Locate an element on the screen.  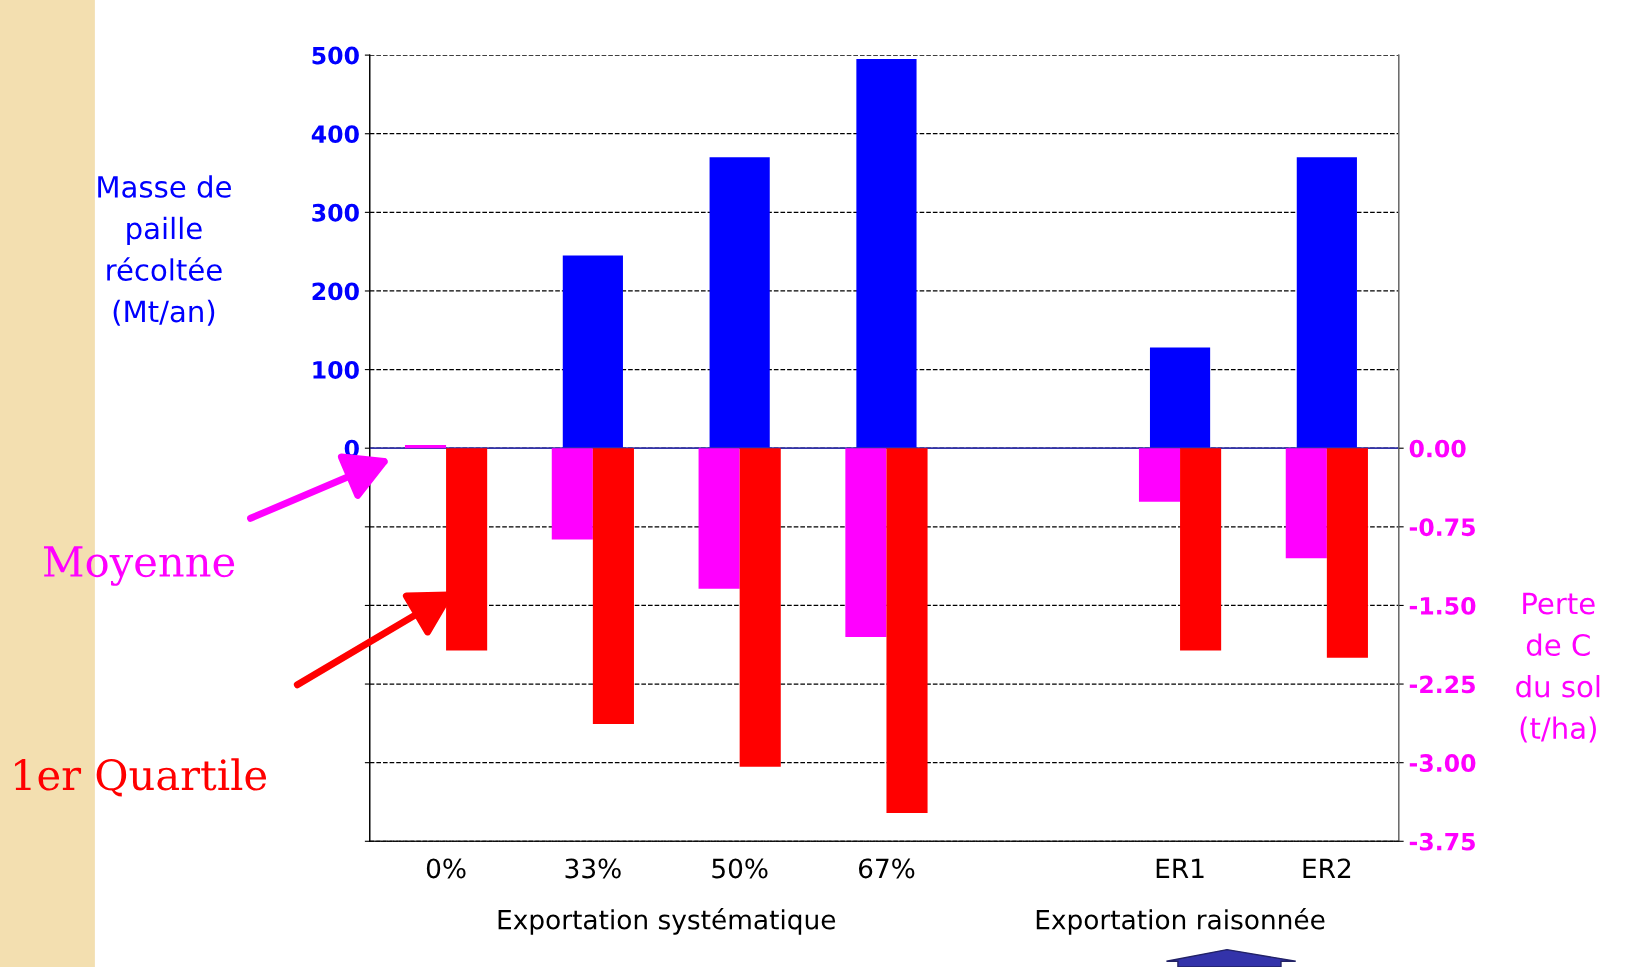
y2-tick-label: -1.50 is located at coordinates (1442, 605).